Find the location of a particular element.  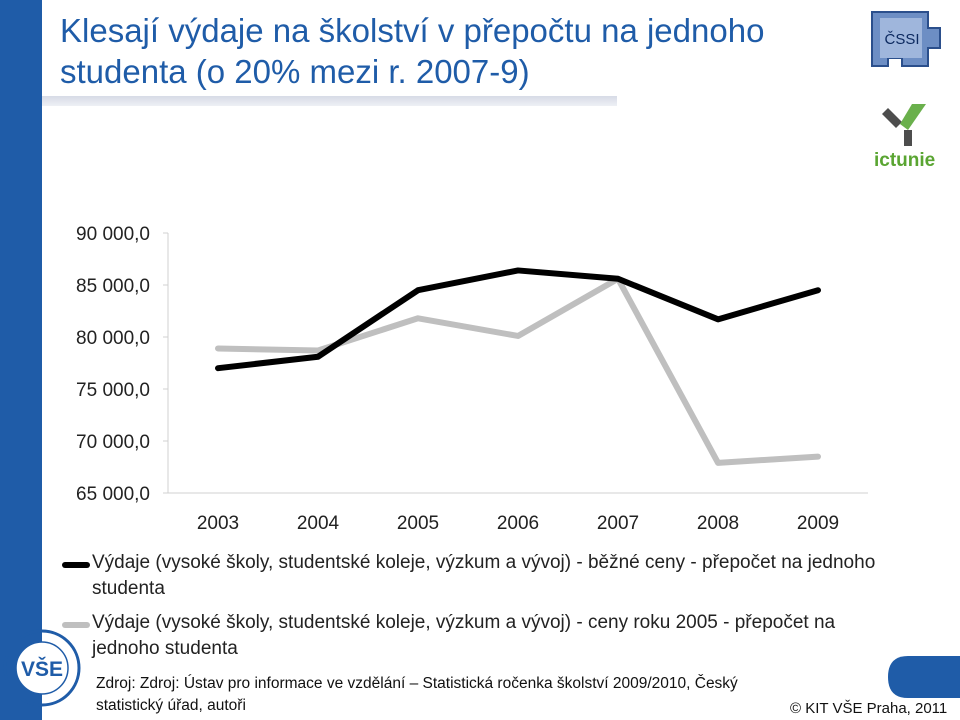

y-tick-label: 65 000,0 is located at coordinates (113, 494).